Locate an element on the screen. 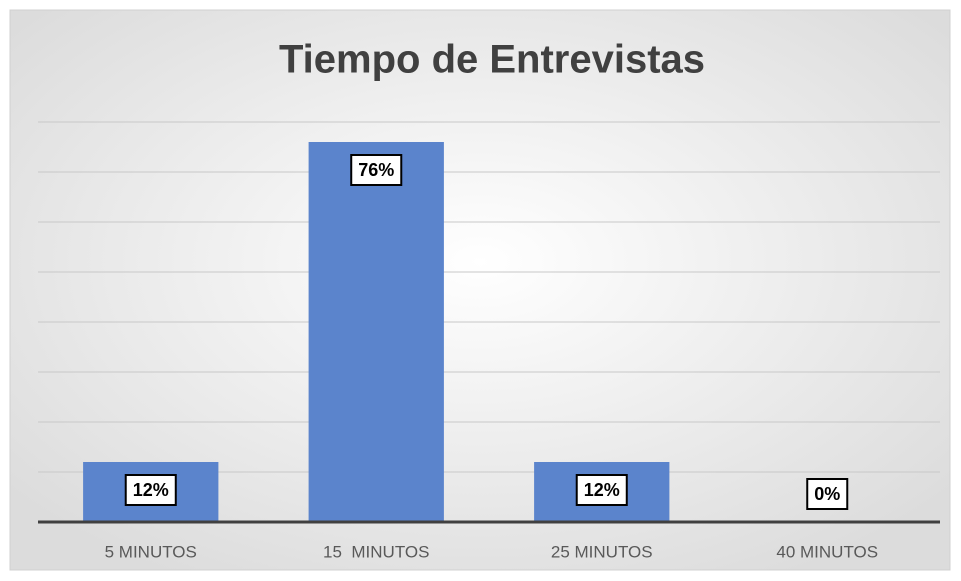 Image resolution: width=961 pixels, height=581 pixels. bar is located at coordinates (376, 332).